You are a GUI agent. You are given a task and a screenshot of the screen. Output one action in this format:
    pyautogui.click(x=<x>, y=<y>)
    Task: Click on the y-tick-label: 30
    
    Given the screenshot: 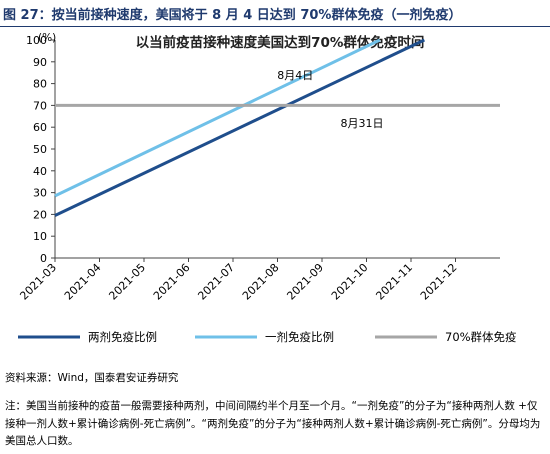 What is the action you would take?
    pyautogui.click(x=40, y=193)
    